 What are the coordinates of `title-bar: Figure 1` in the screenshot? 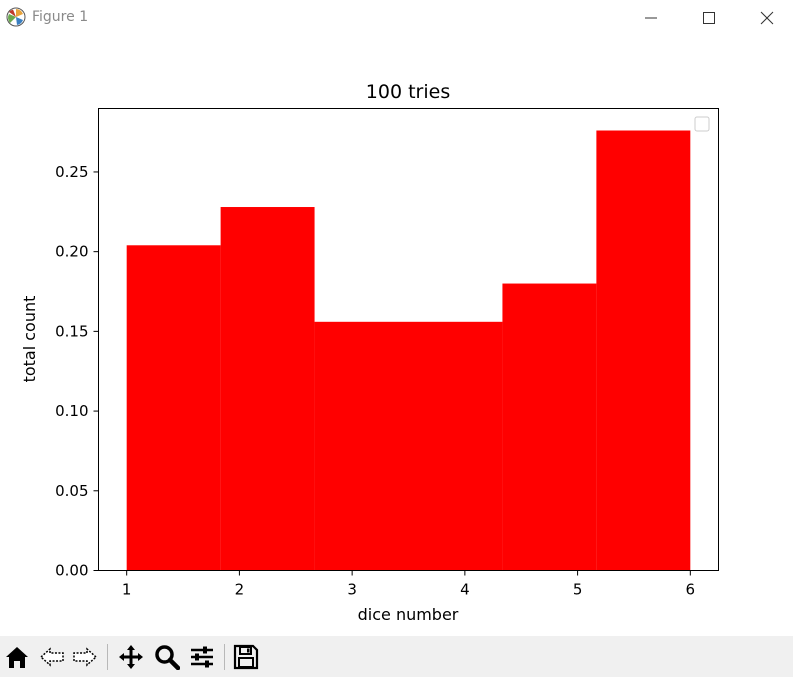 It's located at (396, 18).